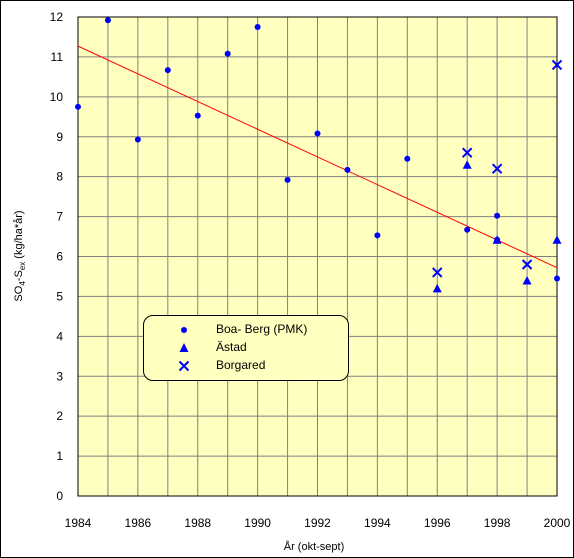  What do you see at coordinates (59, 496) in the screenshot?
I see `y-tick-label: 0` at bounding box center [59, 496].